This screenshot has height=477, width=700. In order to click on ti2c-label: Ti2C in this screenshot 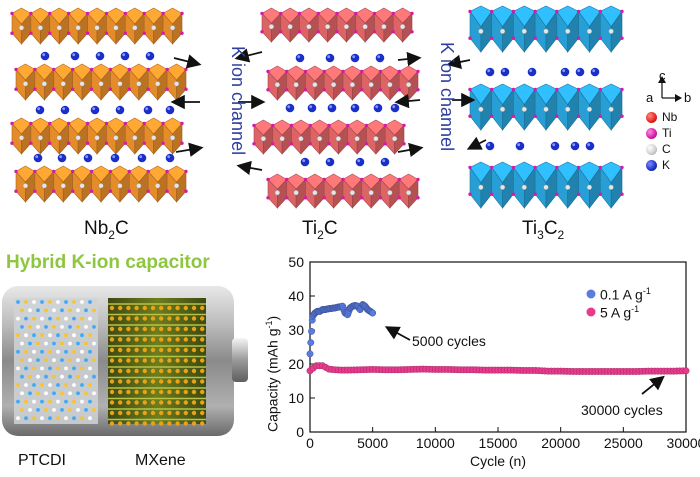, I will do `click(320, 230)`.